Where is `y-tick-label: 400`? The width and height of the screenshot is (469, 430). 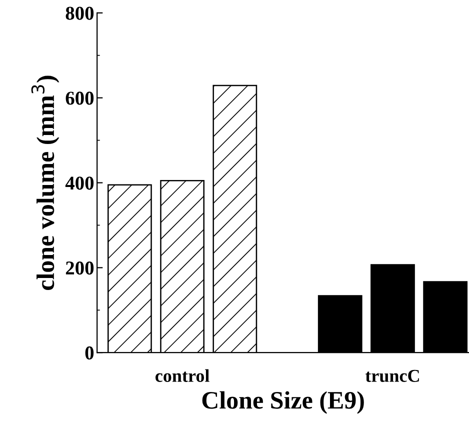
y-tick-label: 400 is located at coordinates (79, 183).